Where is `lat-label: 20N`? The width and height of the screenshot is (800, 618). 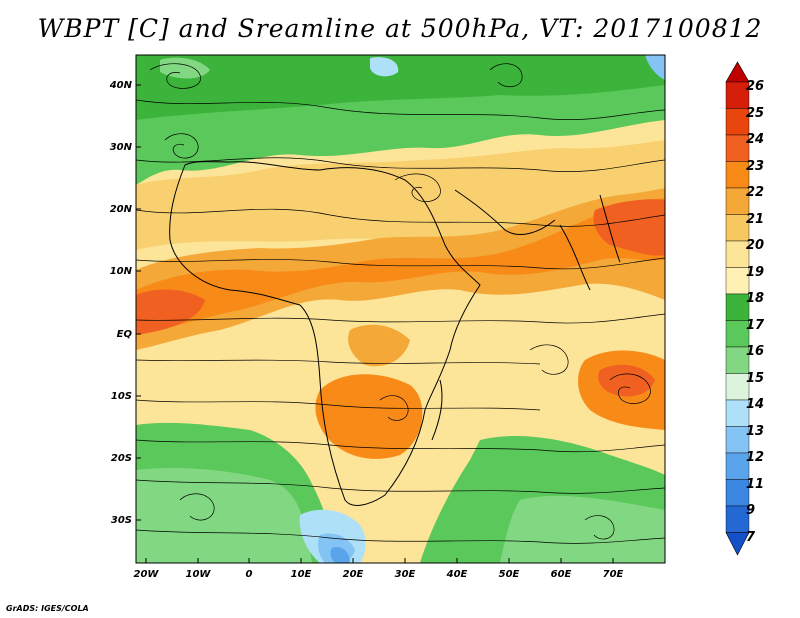 lat-label: 20N is located at coordinates (120, 209).